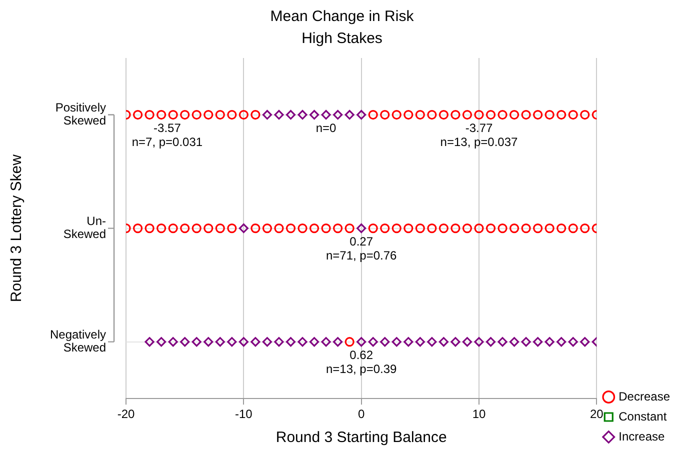 This screenshot has height=455, width=682. What do you see at coordinates (644, 396) in the screenshot?
I see `legend-label: Decrease` at bounding box center [644, 396].